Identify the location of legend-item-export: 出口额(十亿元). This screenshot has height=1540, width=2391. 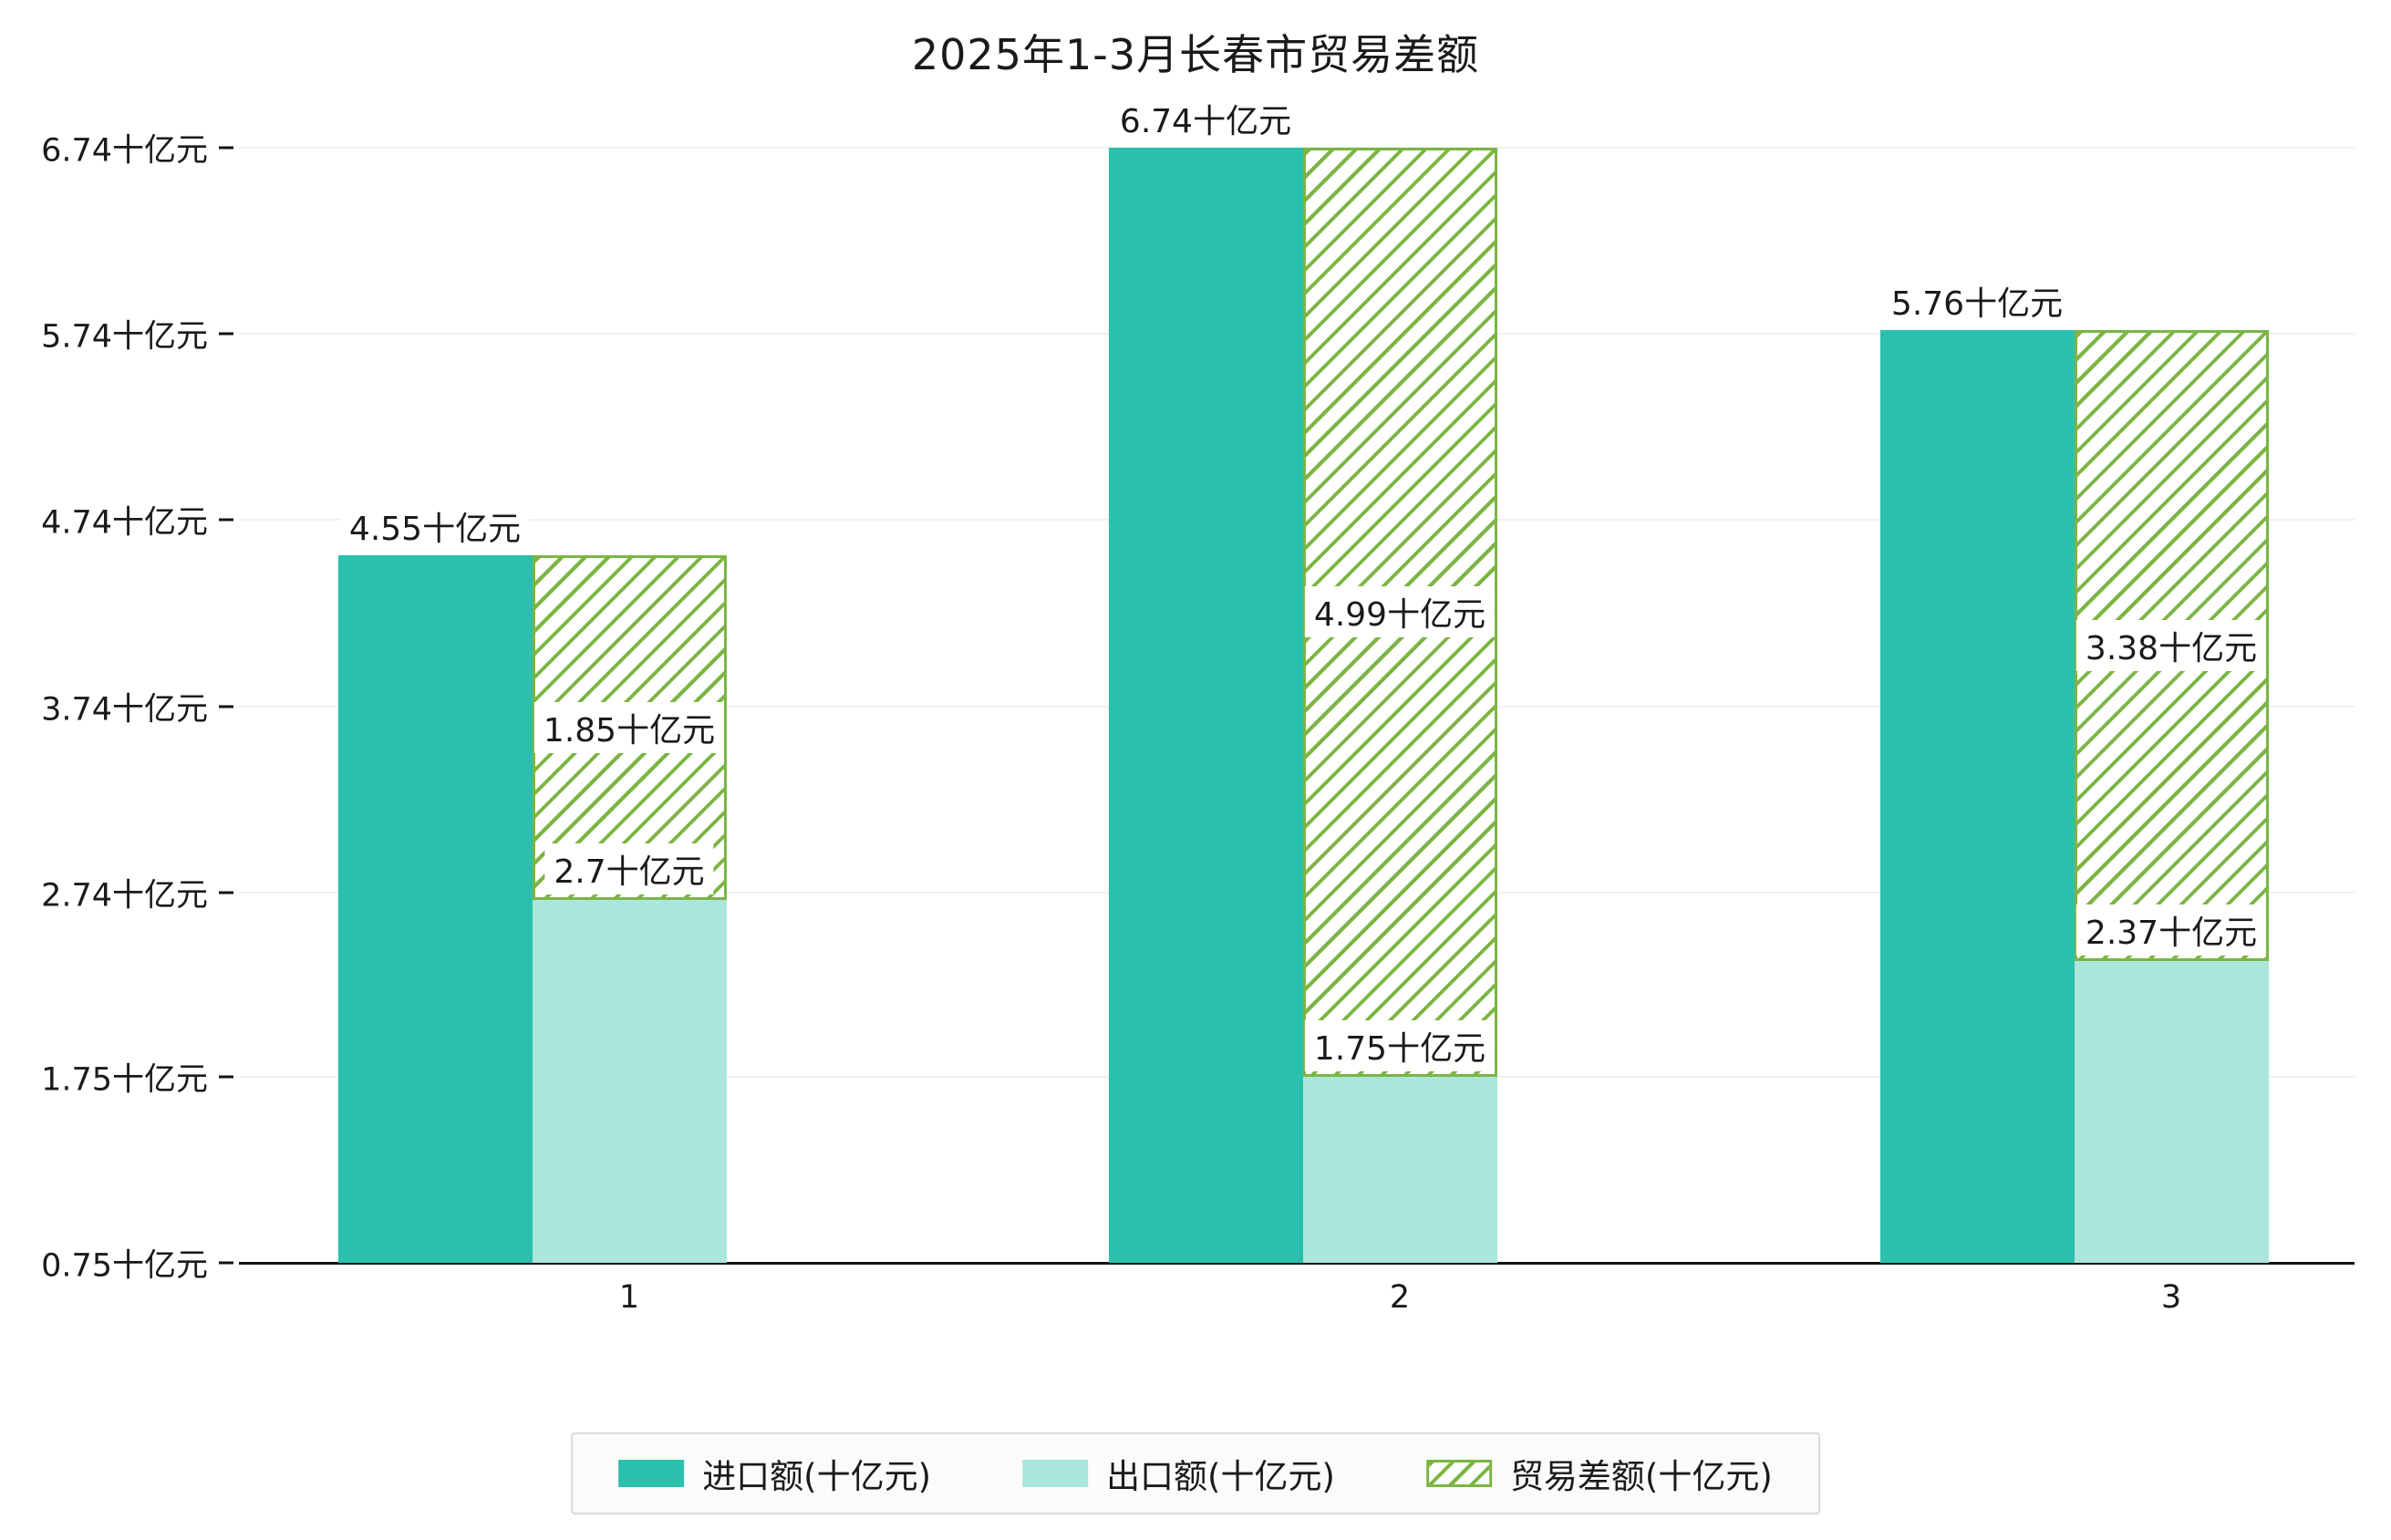
(1179, 1473).